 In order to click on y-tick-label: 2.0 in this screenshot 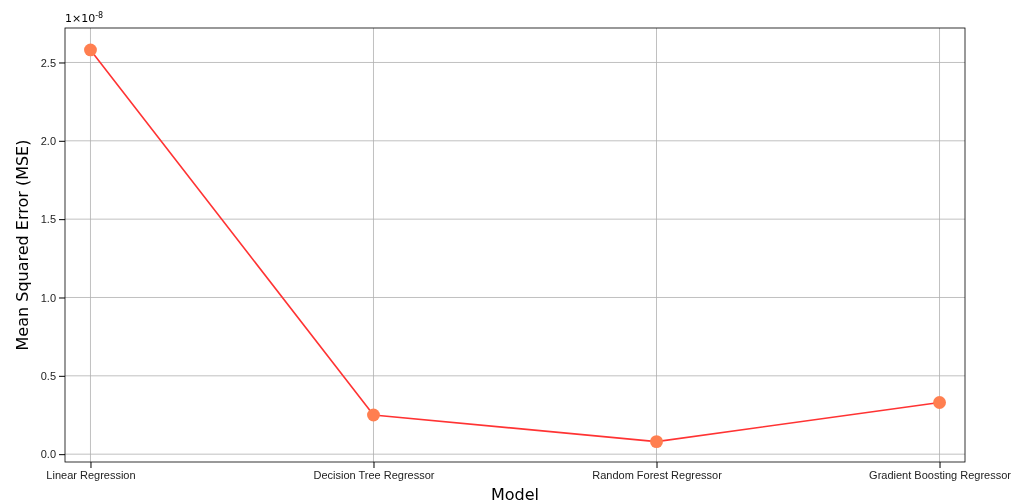, I will do `click(48, 140)`.